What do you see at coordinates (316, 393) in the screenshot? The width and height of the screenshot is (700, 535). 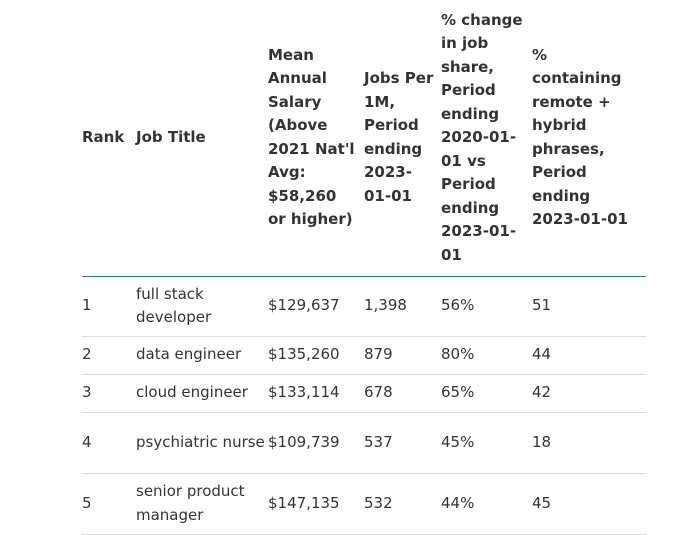 I see `cell-salary: $133,114` at bounding box center [316, 393].